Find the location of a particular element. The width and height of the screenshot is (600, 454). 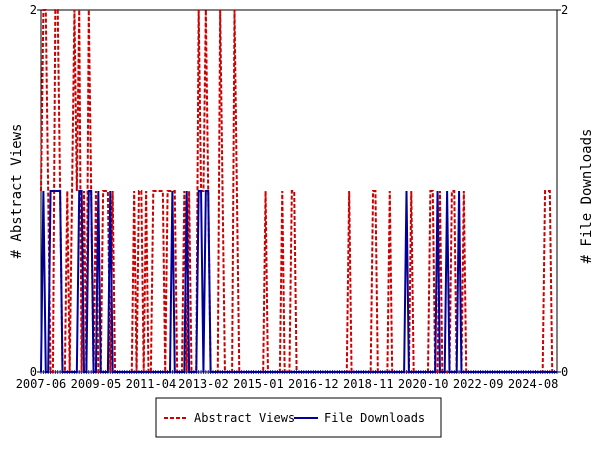

x-tick-label: 2007-06 is located at coordinates (41, 384).